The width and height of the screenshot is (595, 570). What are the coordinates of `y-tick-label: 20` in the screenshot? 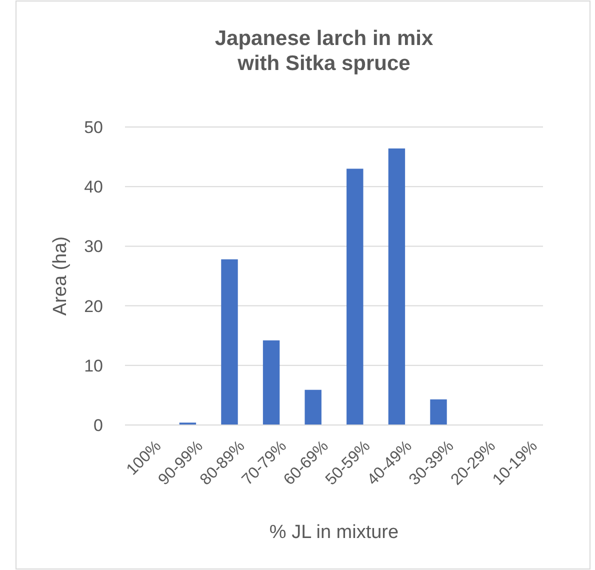 It's located at (93, 306).